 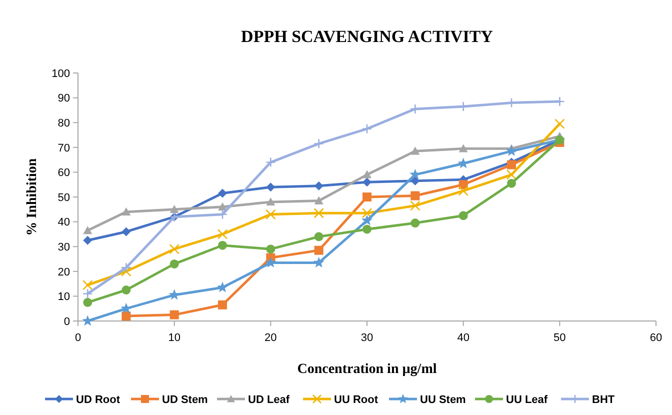 I want to click on legend-label: UD Leaf, so click(x=269, y=400).